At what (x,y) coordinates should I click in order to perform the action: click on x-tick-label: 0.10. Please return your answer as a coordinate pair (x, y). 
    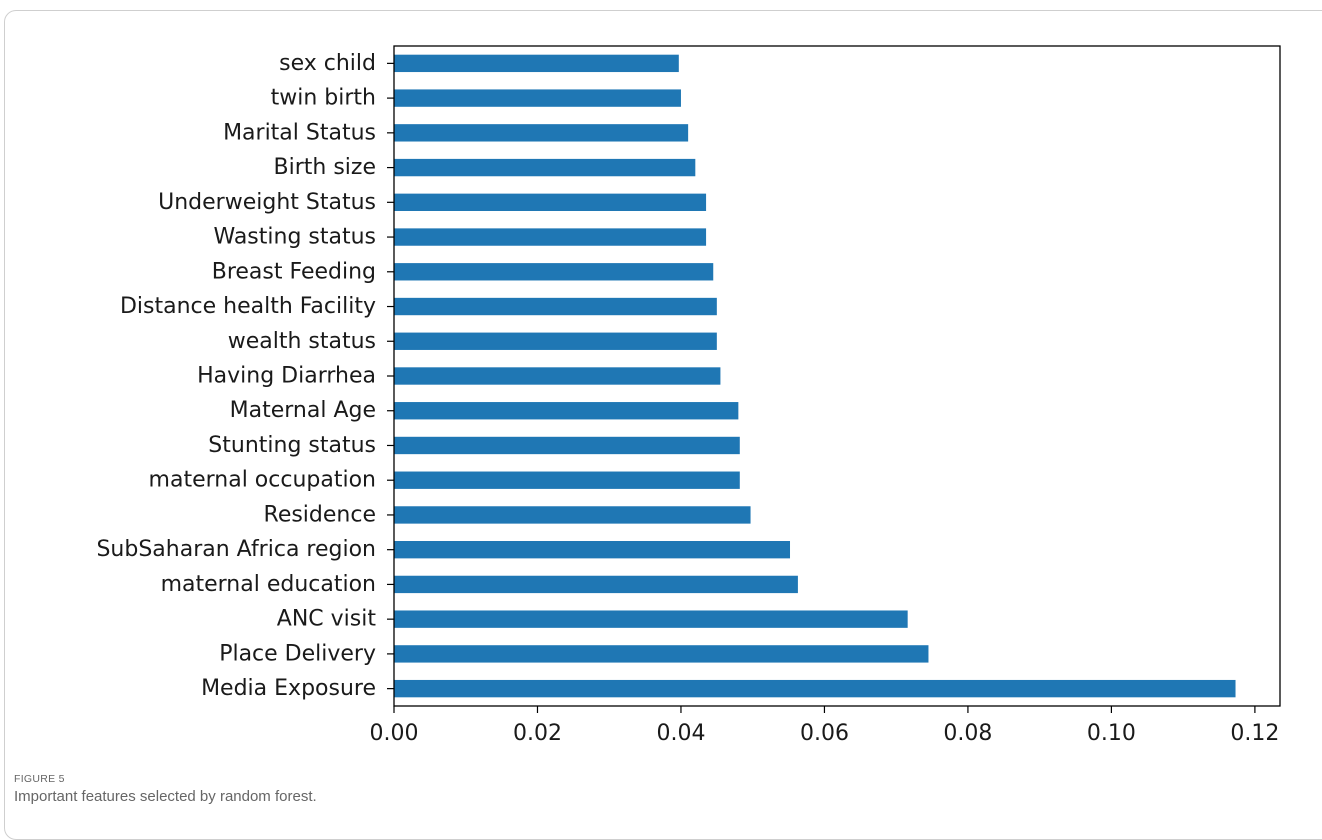
    Looking at the image, I should click on (1111, 733).